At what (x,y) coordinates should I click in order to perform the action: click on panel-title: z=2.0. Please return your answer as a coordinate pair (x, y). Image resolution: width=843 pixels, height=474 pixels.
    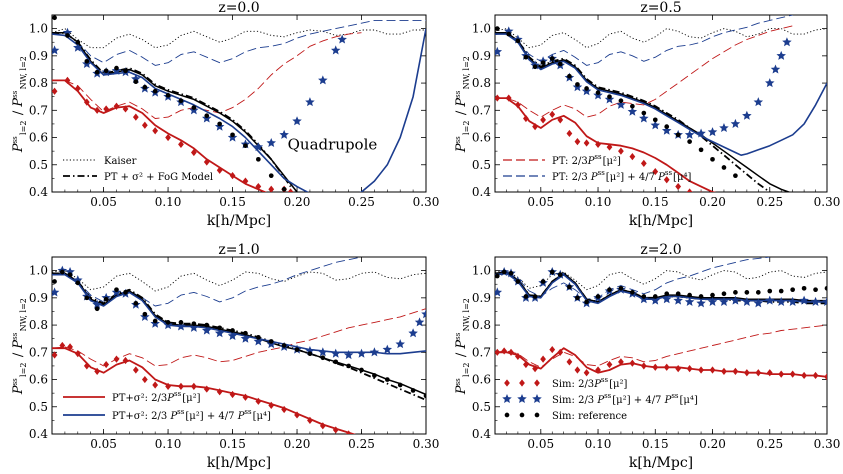
    Looking at the image, I should click on (660, 250).